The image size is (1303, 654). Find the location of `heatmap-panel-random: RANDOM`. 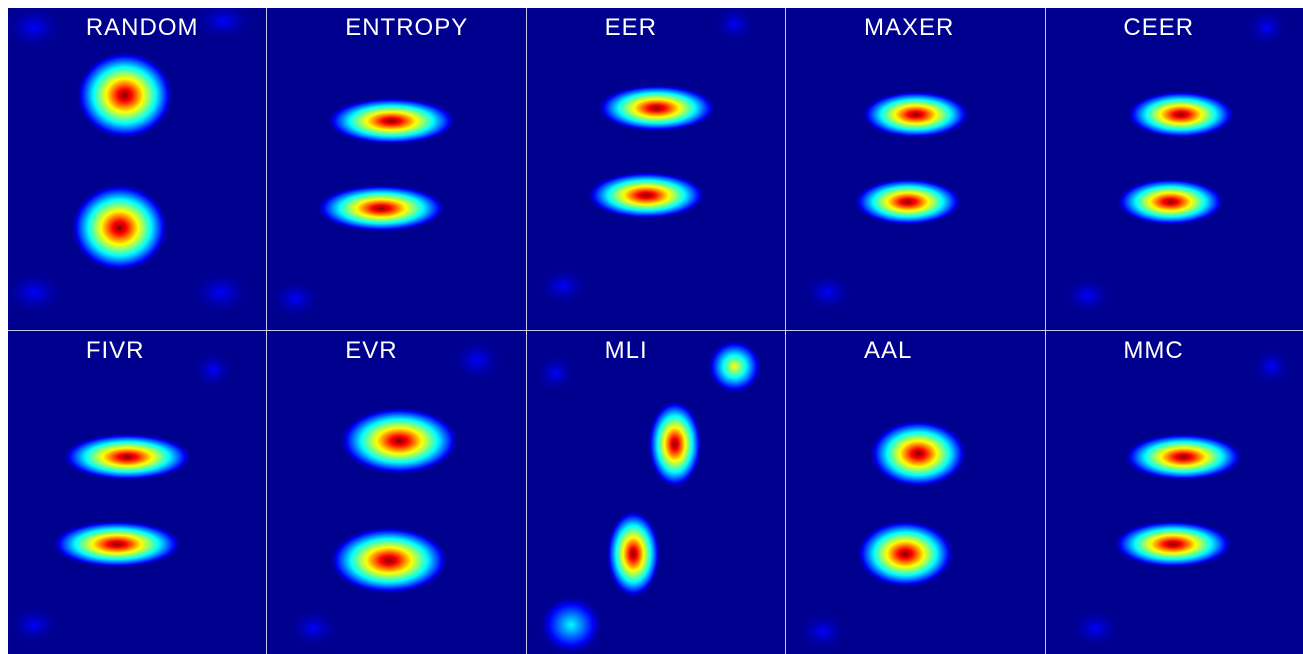

heatmap-panel-random: RANDOM is located at coordinates (138, 169).